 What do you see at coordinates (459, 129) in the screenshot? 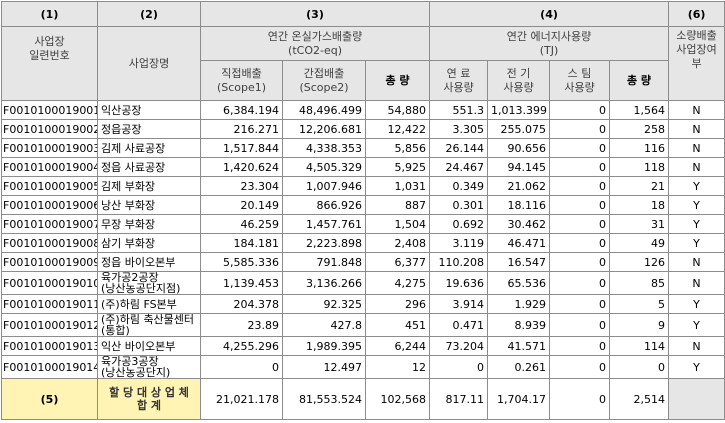
I see `fuel-use-cell: 3.305` at bounding box center [459, 129].